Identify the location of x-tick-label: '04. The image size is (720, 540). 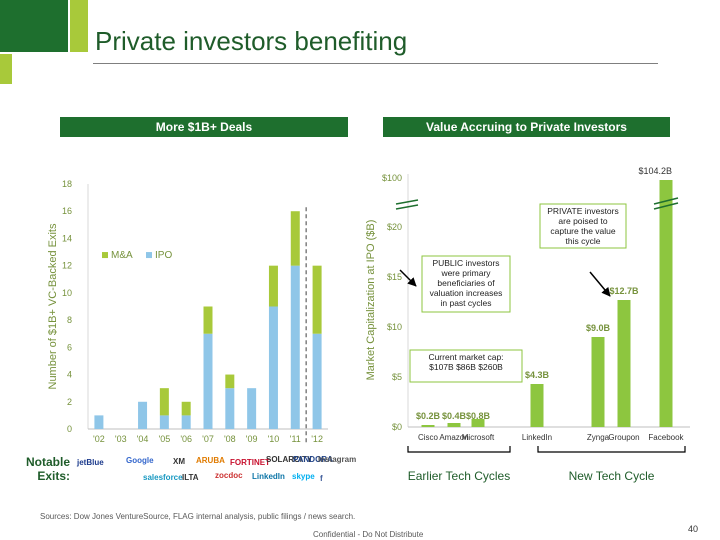
(143, 439).